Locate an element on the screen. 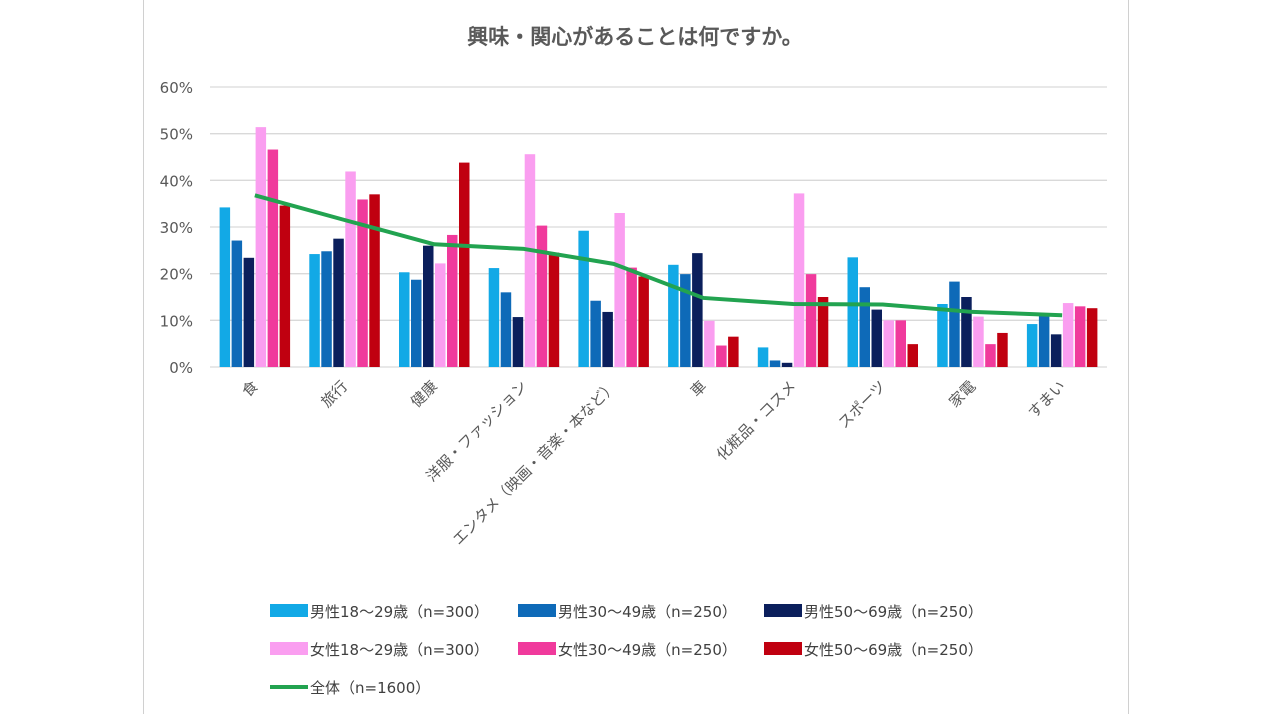  y-tick-label: 10% is located at coordinates (176, 321).